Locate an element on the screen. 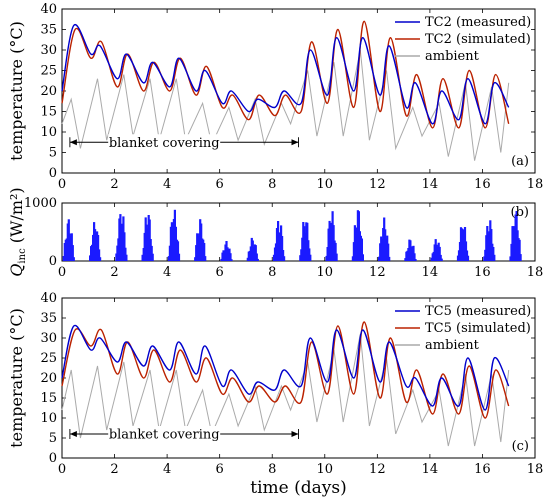 This screenshot has width=550, height=503. y-tick-label: 35 is located at coordinates (48, 30).